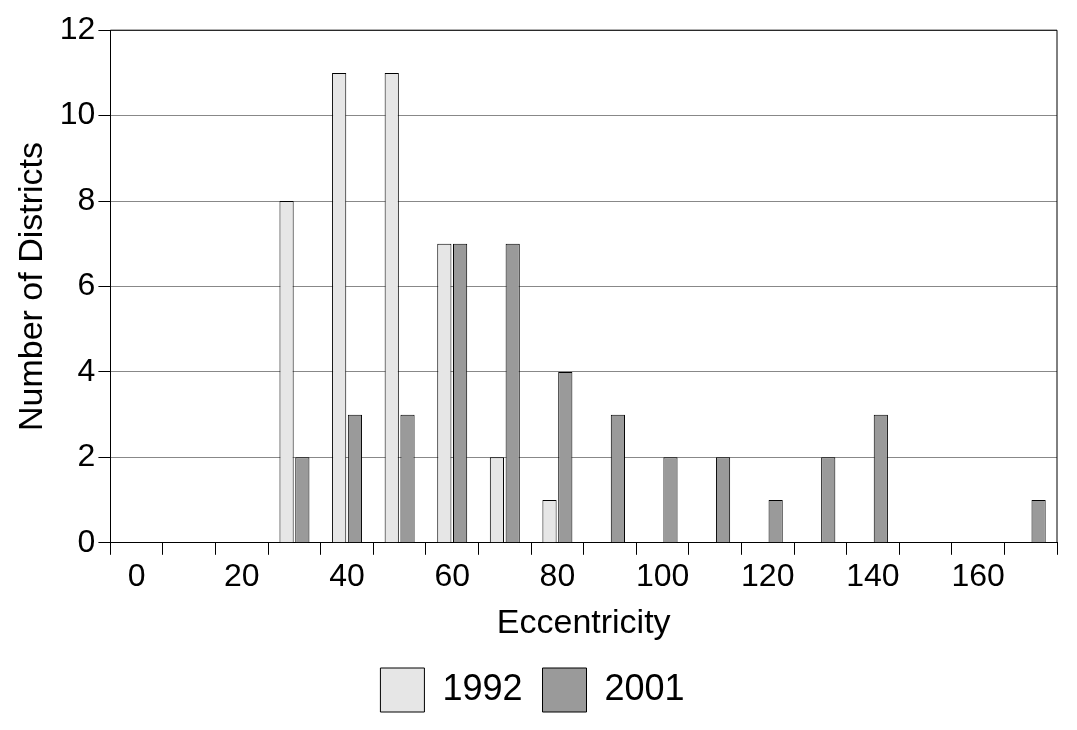 This screenshot has width=1077, height=730. What do you see at coordinates (768, 574) in the screenshot?
I see `x-tick-label: 120` at bounding box center [768, 574].